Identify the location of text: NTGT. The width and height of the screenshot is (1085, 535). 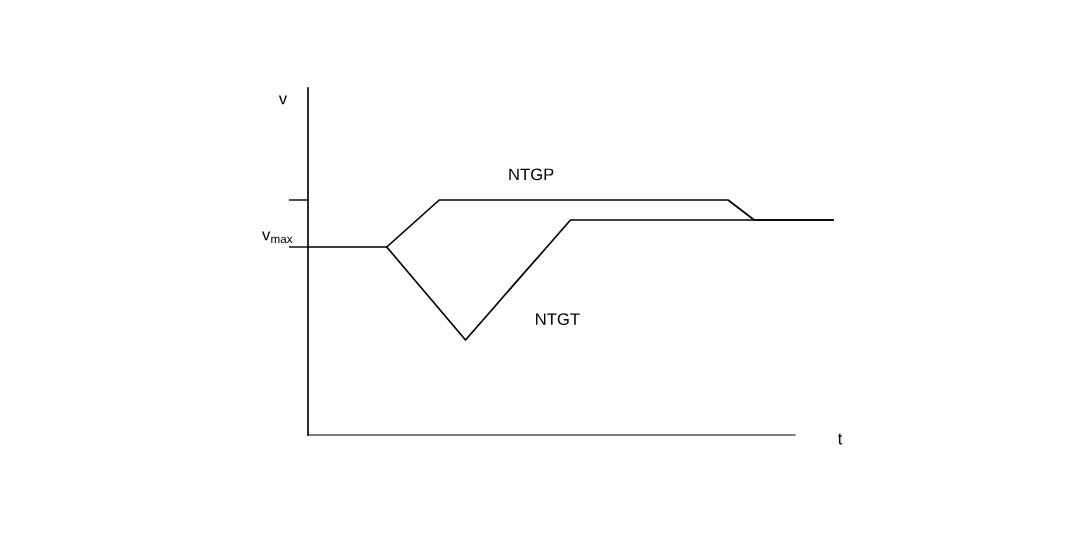
(558, 319).